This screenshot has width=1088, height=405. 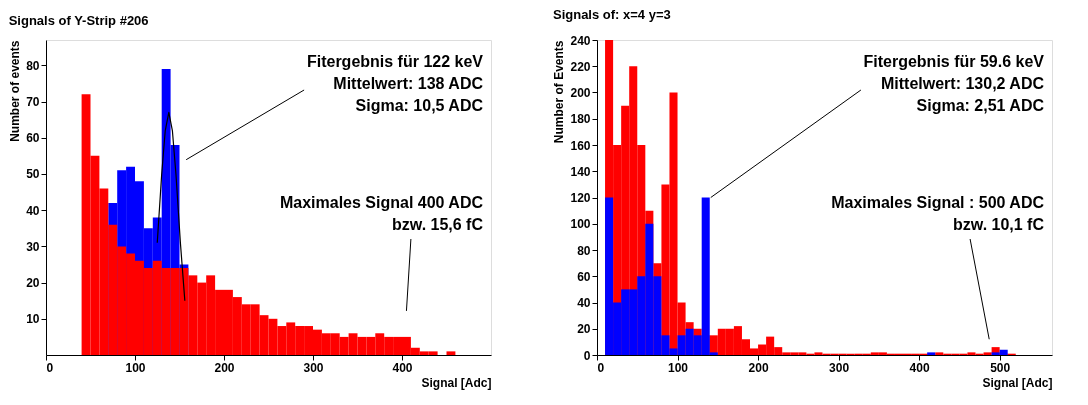 I want to click on y-tick-label: 240, so click(x=580, y=40).